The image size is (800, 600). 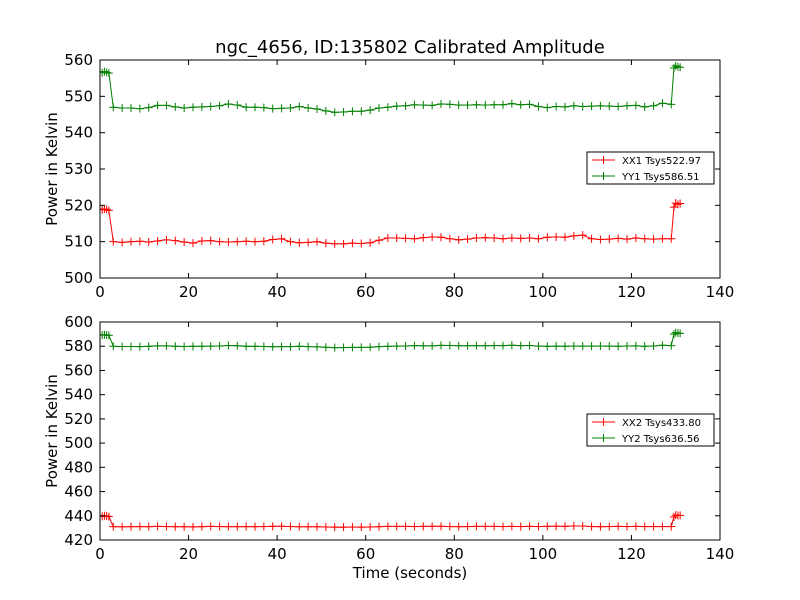 I want to click on y-tick-label: 600, so click(x=78, y=322).